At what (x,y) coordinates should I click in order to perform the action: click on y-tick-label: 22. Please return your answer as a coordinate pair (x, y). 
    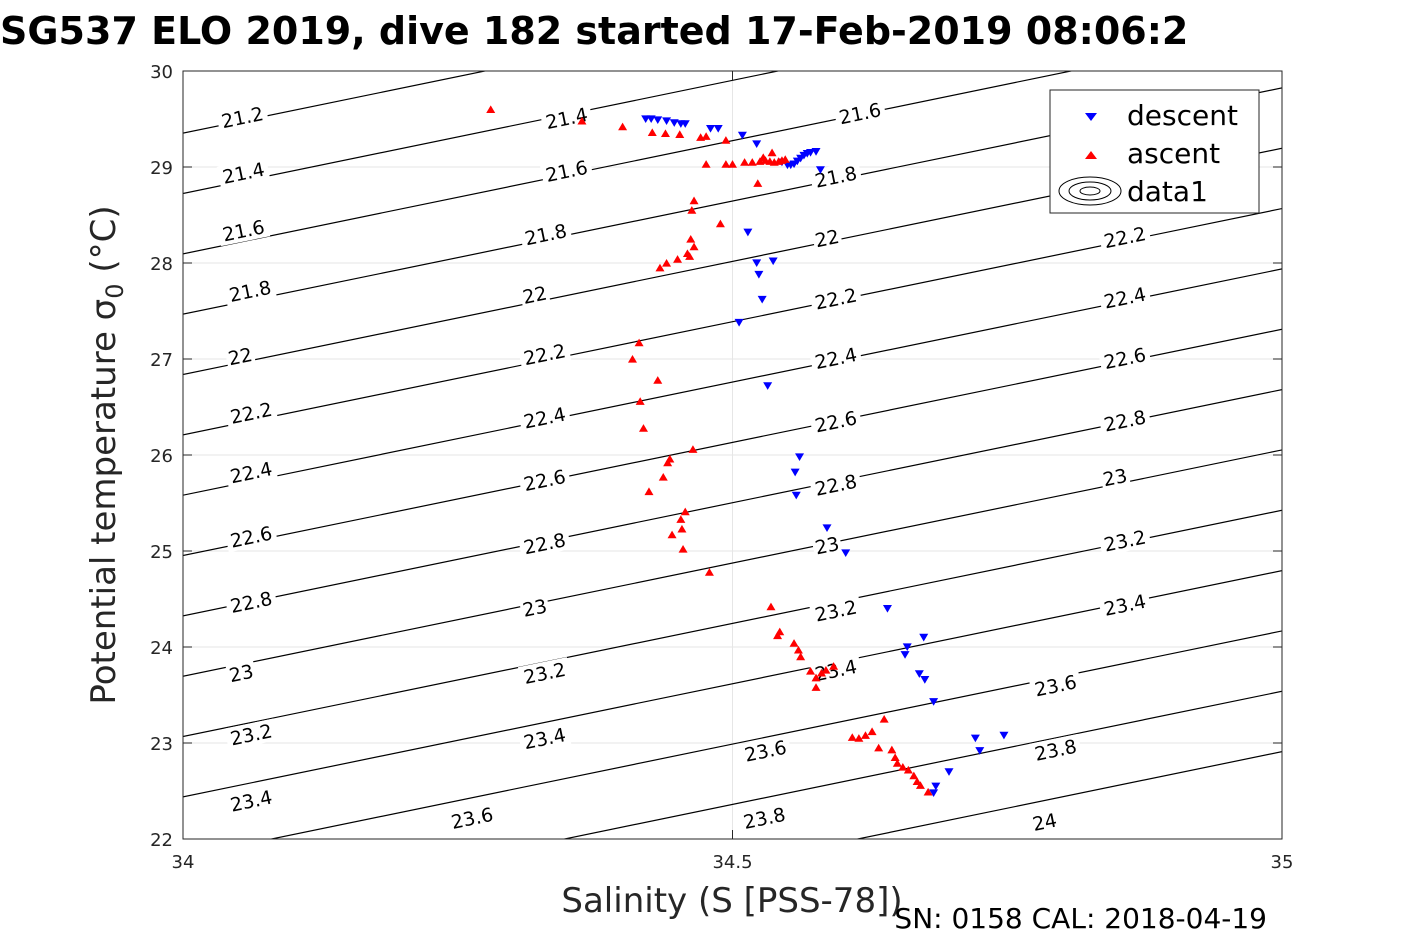
    Looking at the image, I should click on (161, 840).